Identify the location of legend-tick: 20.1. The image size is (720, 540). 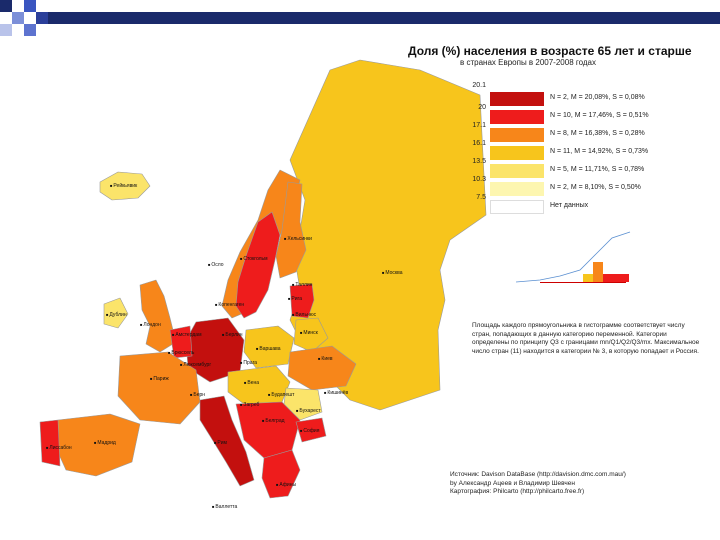
(479, 85).